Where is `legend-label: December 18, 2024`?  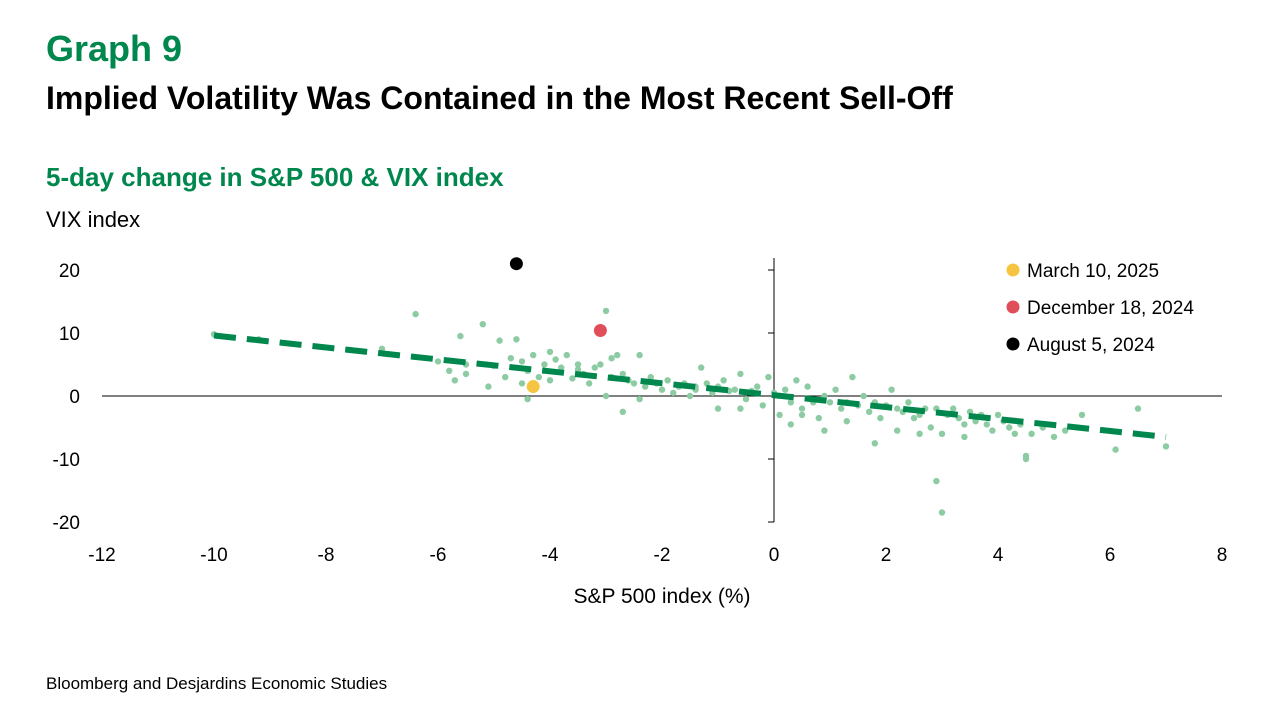
legend-label: December 18, 2024 is located at coordinates (1110, 308).